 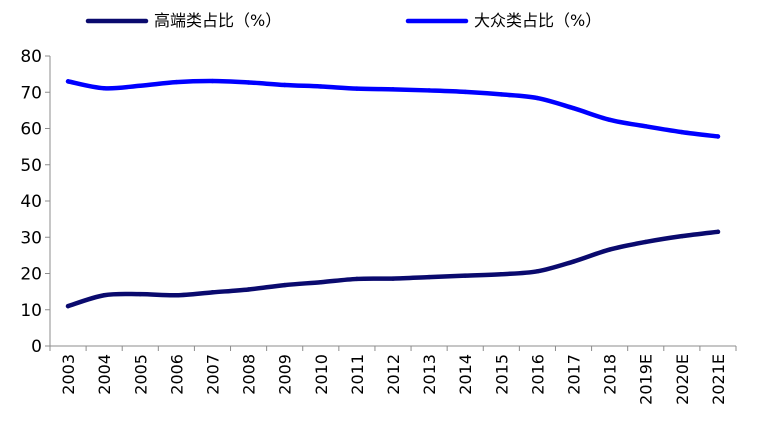 I want to click on x-tick-label: 2008, so click(x=249, y=374).